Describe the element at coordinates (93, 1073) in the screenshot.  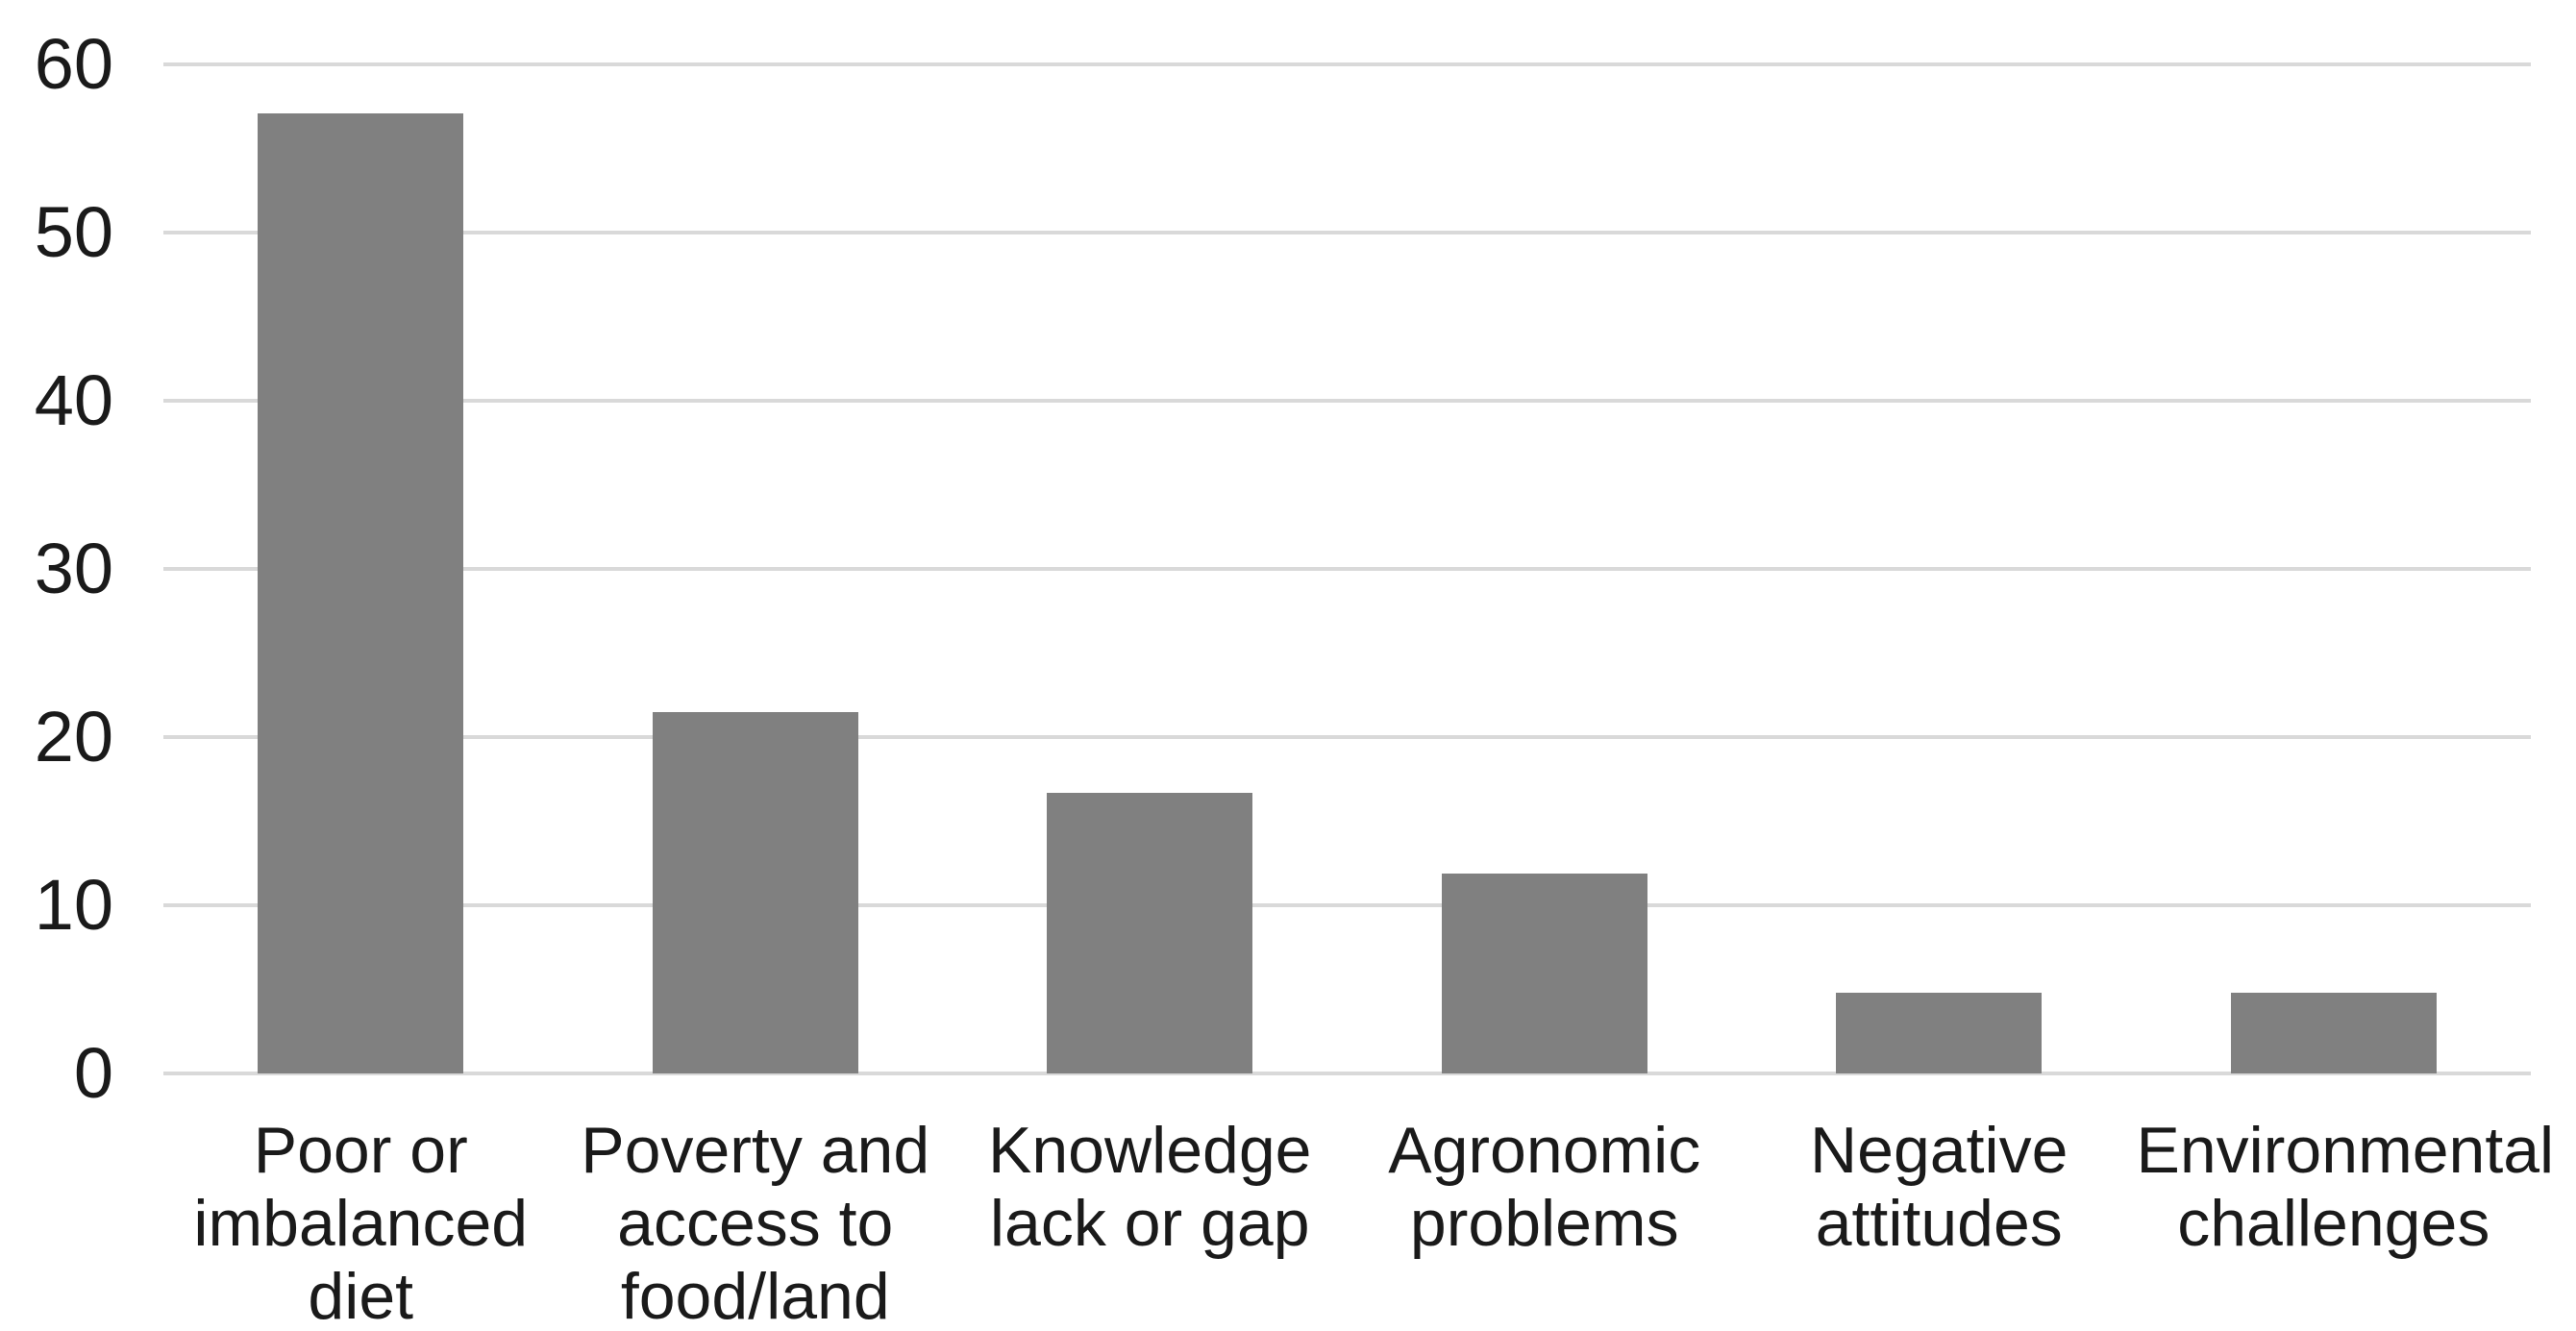
I see `y-axis-tick-label: 0` at that location.